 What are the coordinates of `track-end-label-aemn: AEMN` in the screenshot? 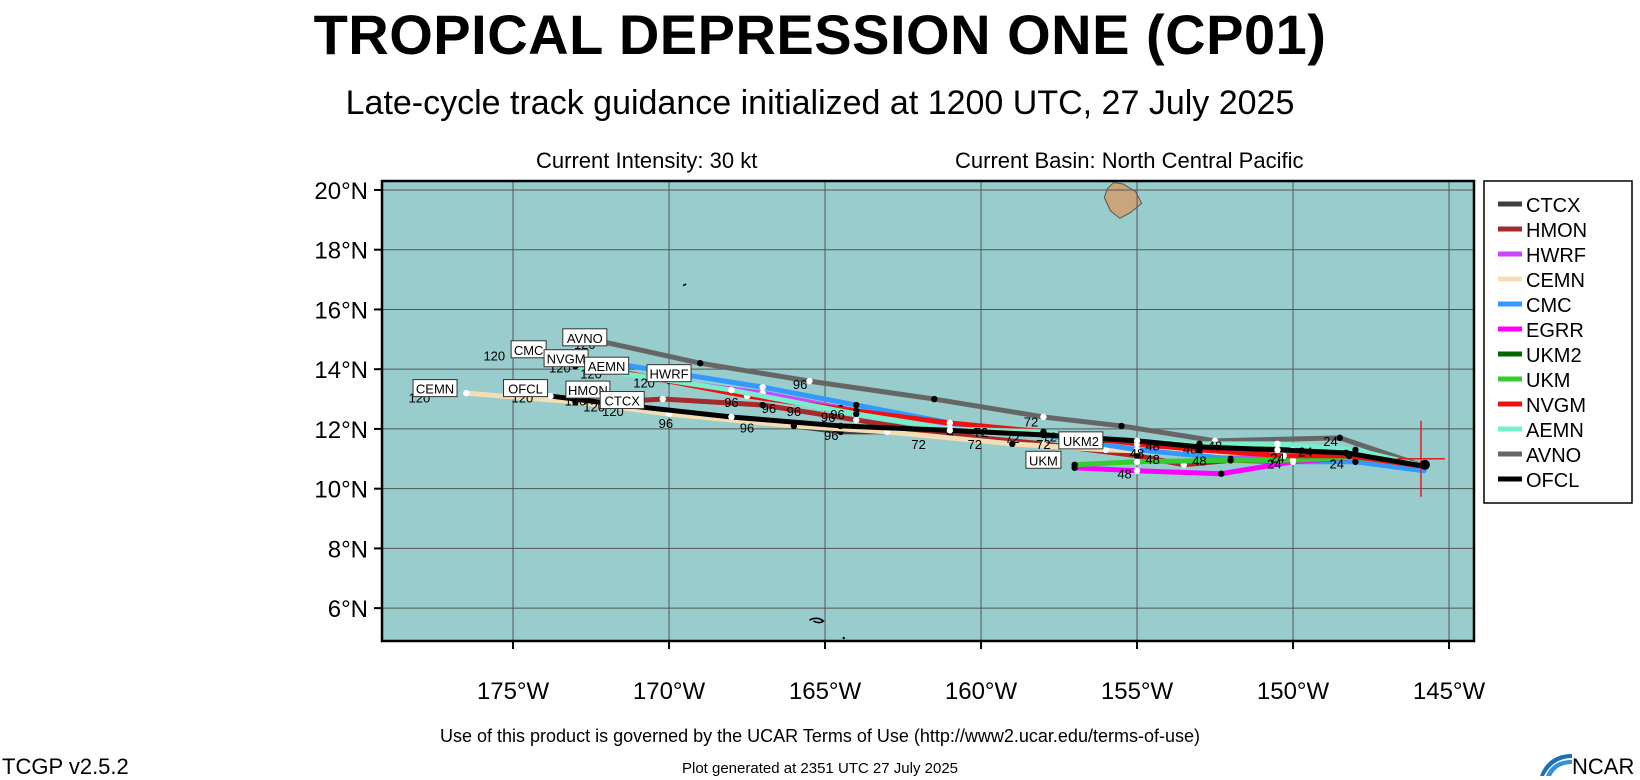 It's located at (607, 365).